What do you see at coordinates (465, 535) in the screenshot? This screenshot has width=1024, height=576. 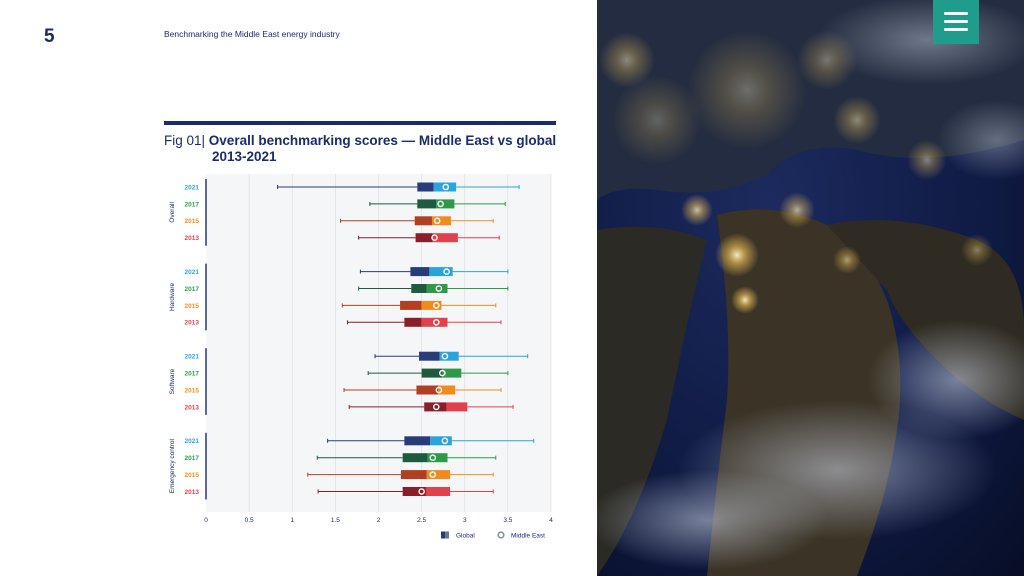 I see `legend-global-label: Global` at bounding box center [465, 535].